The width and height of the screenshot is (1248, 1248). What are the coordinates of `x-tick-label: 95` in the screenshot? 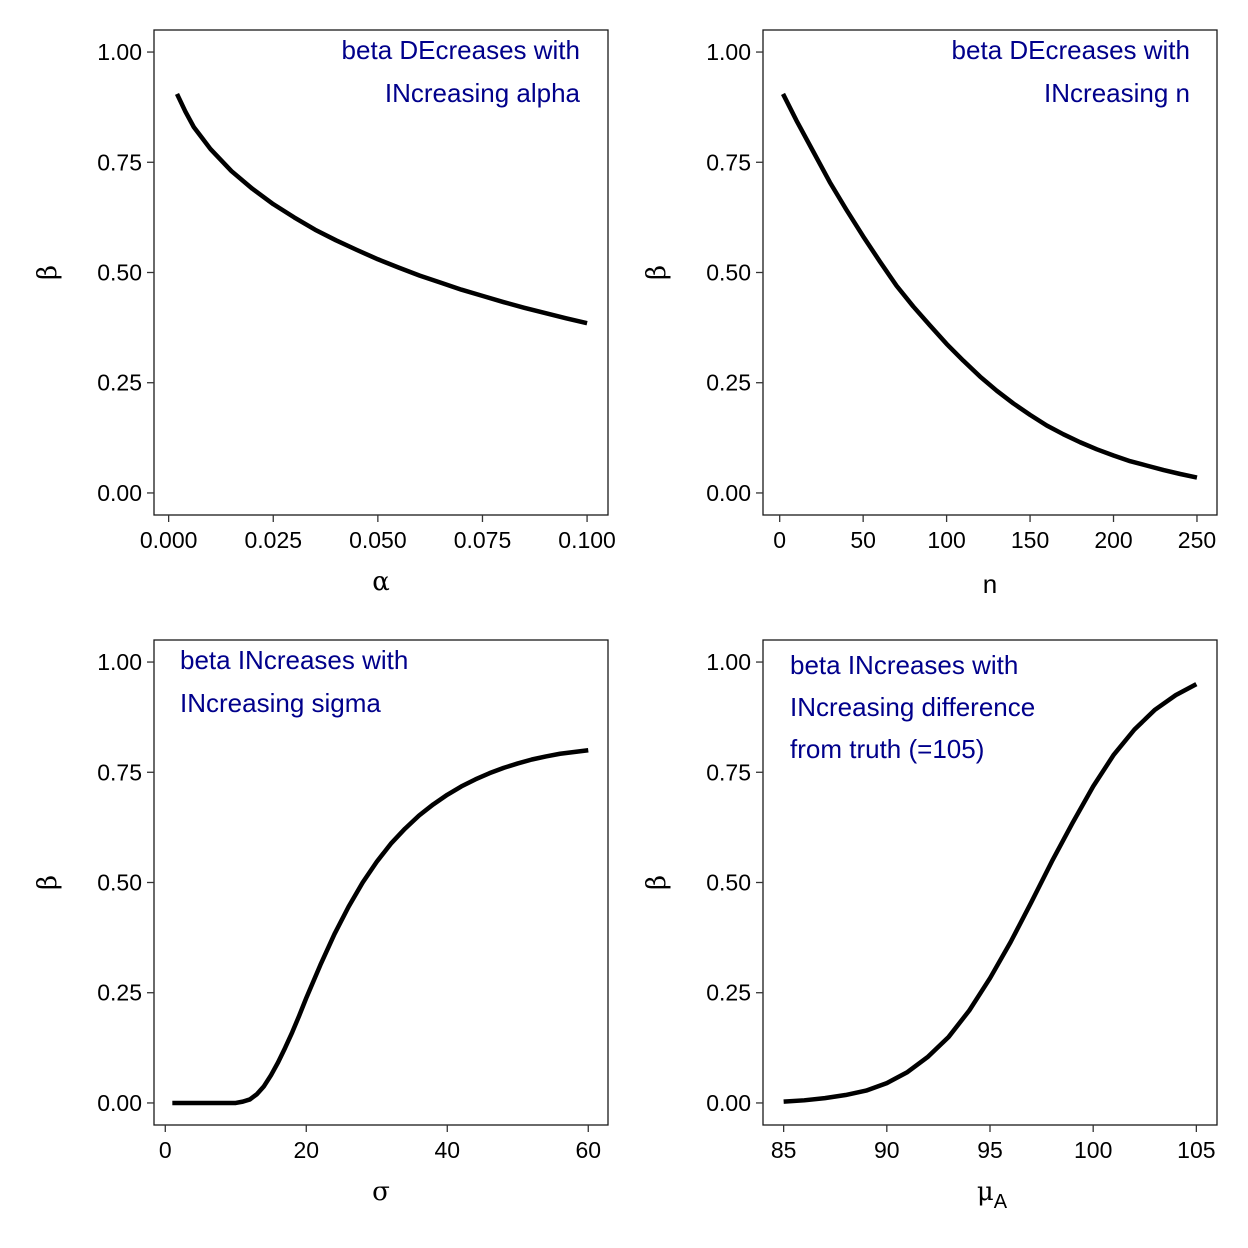 It's located at (990, 1150).